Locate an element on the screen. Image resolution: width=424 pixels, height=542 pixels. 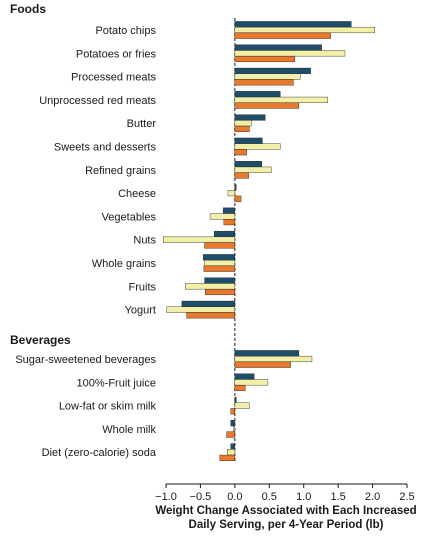
category-label: Sweets and desserts is located at coordinates (105, 148).